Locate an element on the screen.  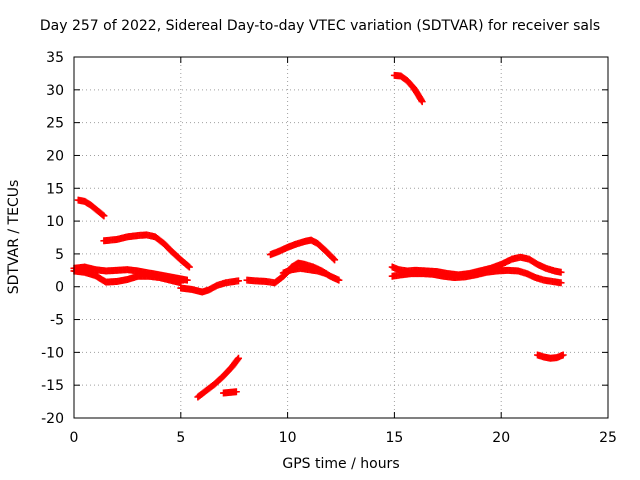
y-tick-label: 0 is located at coordinates (59, 288).